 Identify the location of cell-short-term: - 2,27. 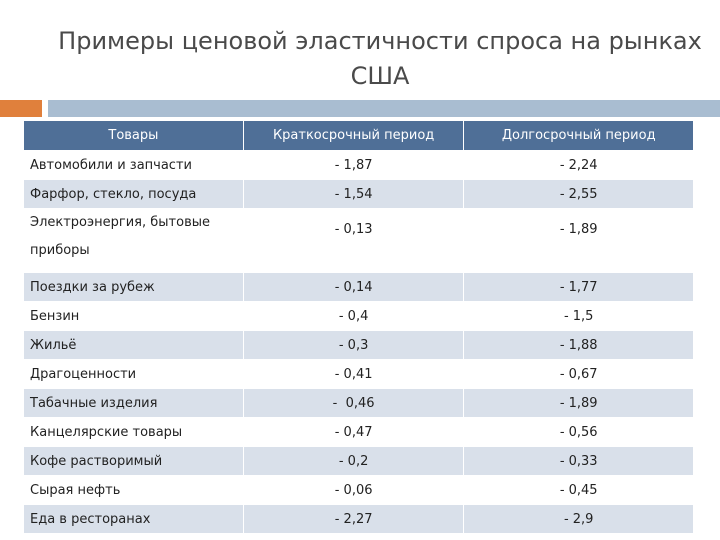
(353, 519).